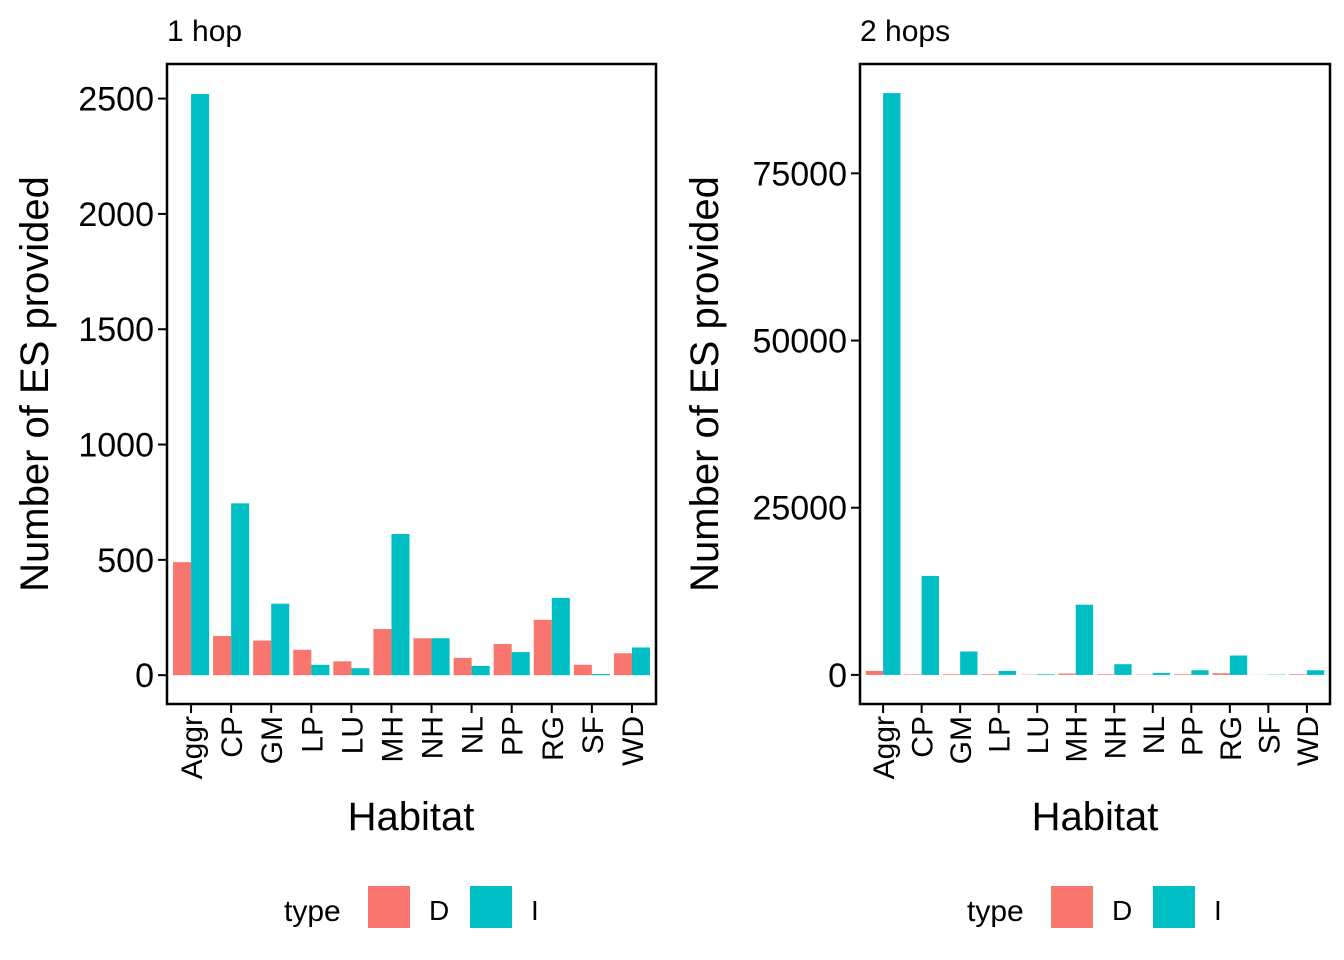  I want to click on y-tick-label: 25000, so click(799, 509).